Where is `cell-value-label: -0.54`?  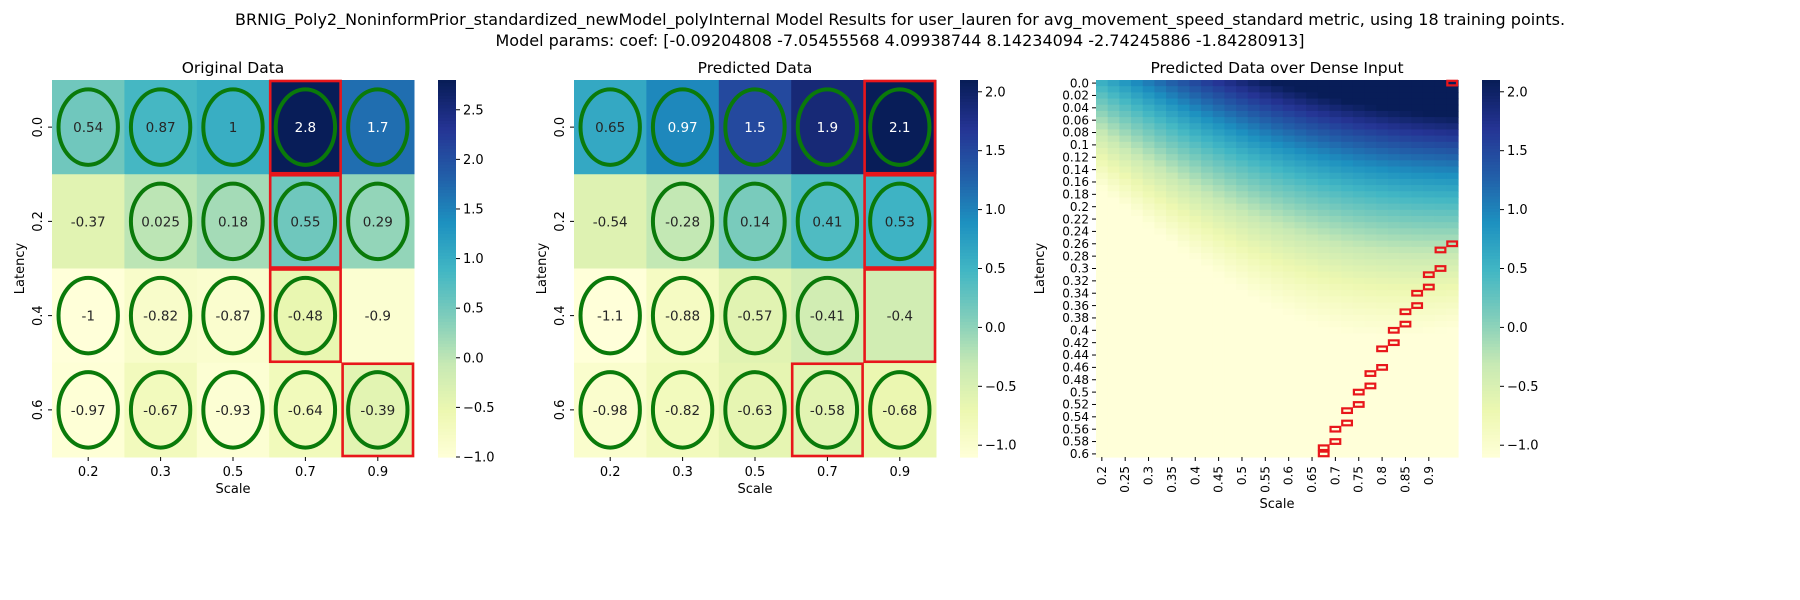 cell-value-label: -0.54 is located at coordinates (610, 222).